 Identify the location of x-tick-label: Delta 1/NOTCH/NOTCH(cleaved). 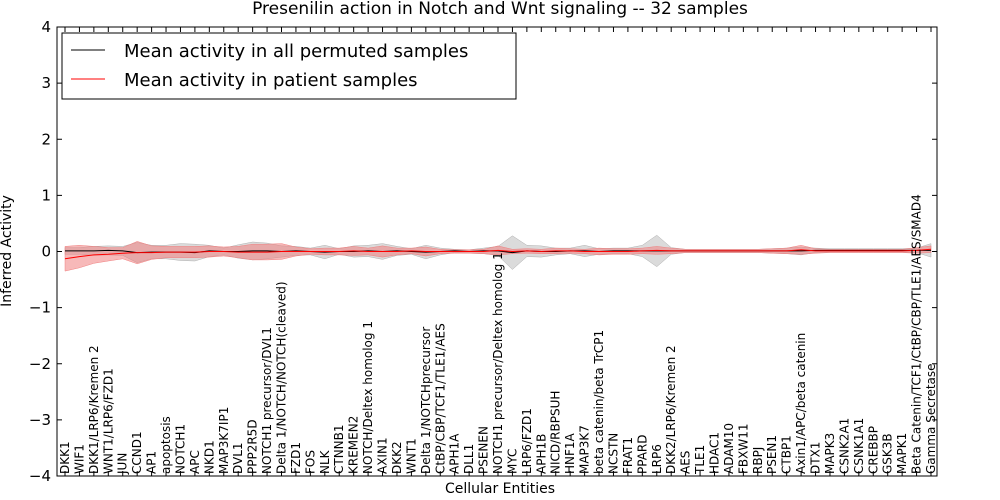
(282, 377).